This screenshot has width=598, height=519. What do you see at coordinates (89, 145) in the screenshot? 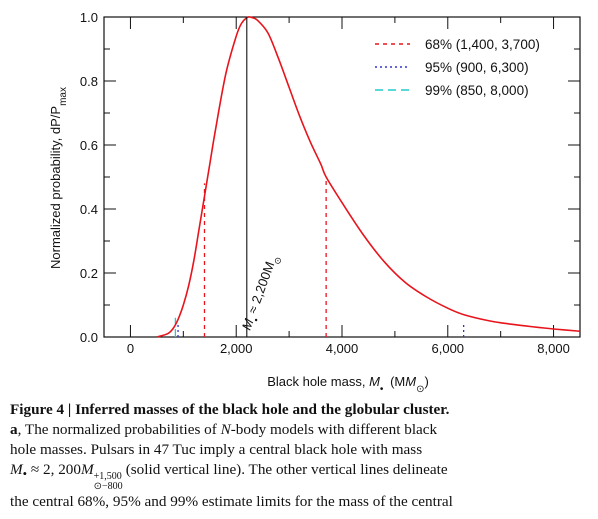
I see `y-tick-label: 0.6` at bounding box center [89, 145].